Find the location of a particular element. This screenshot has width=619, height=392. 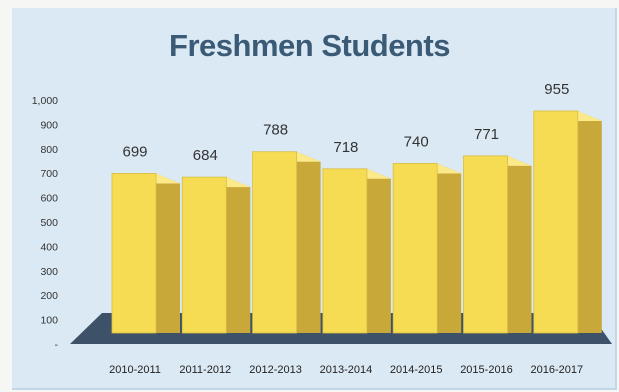

y-tick-label: 300 is located at coordinates (49, 272).